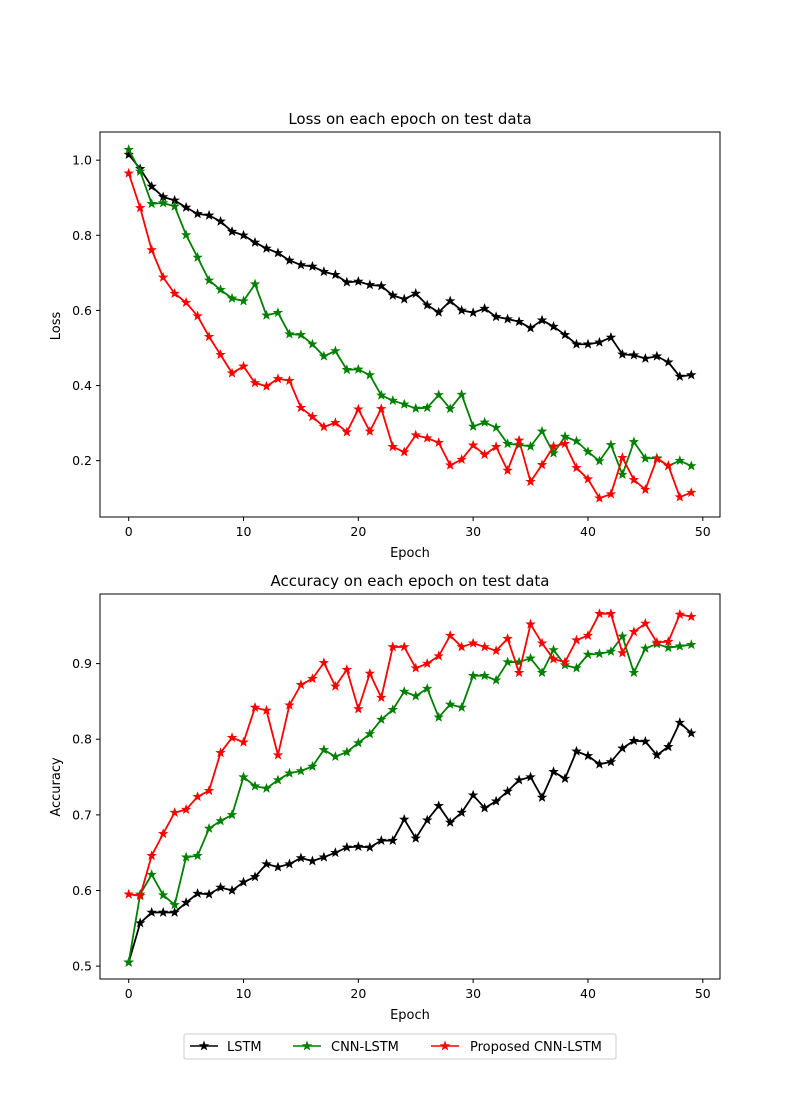 The width and height of the screenshot is (800, 1100). I want to click on loss-x-tick-label: 40, so click(588, 531).